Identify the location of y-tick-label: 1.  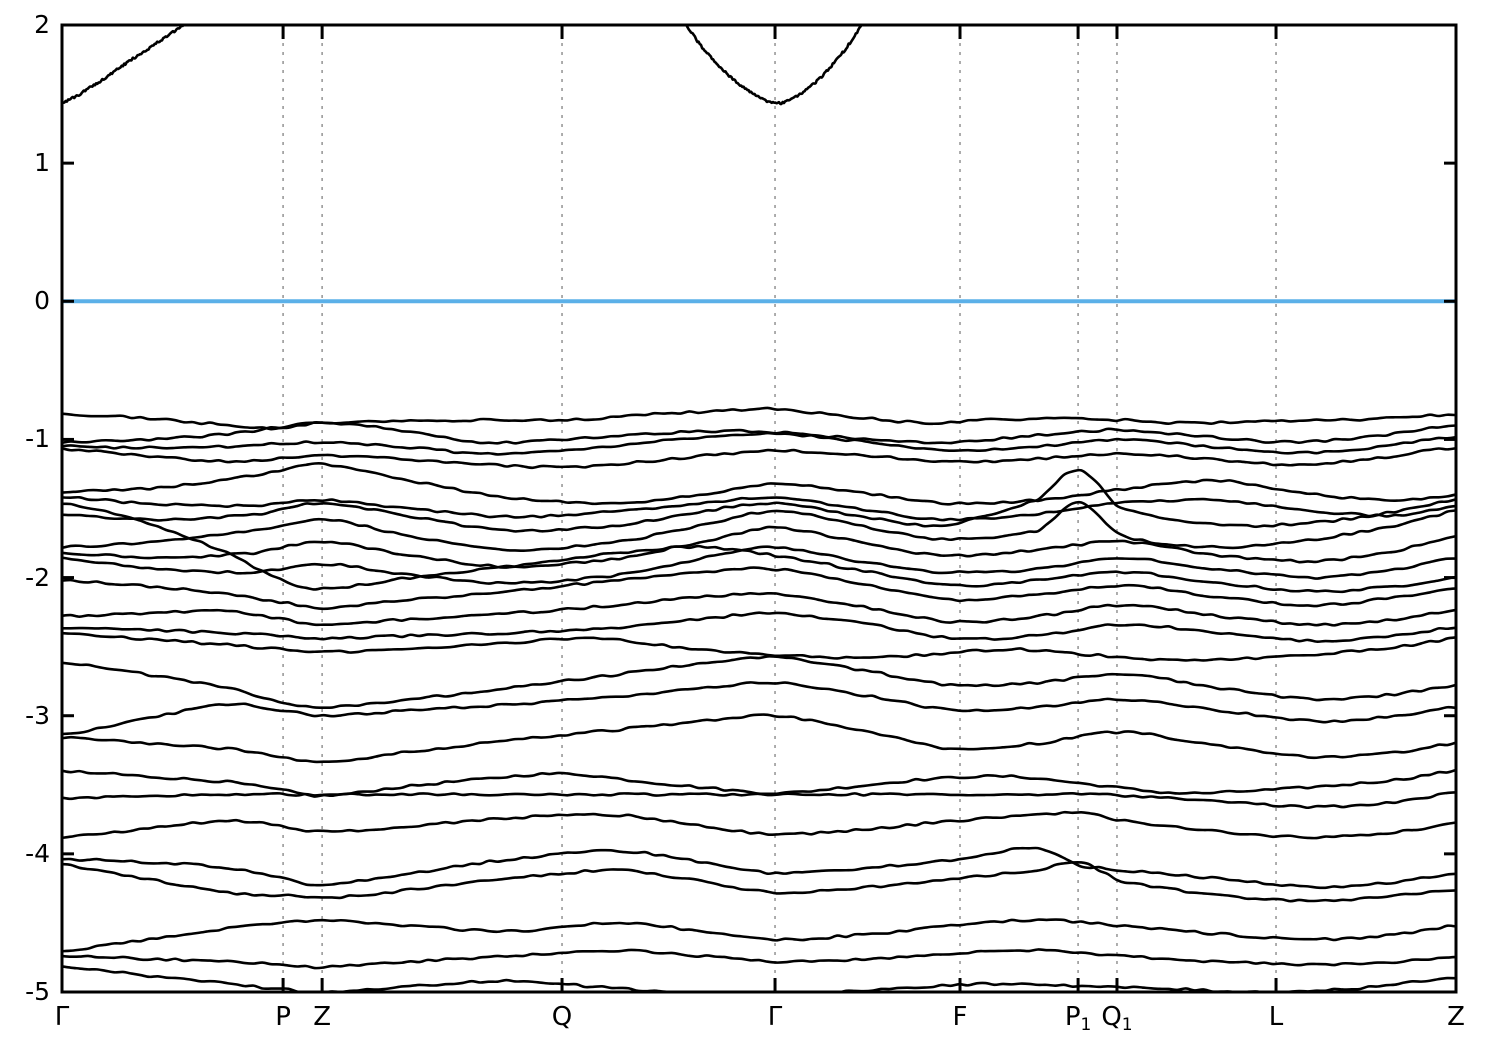
(42, 163).